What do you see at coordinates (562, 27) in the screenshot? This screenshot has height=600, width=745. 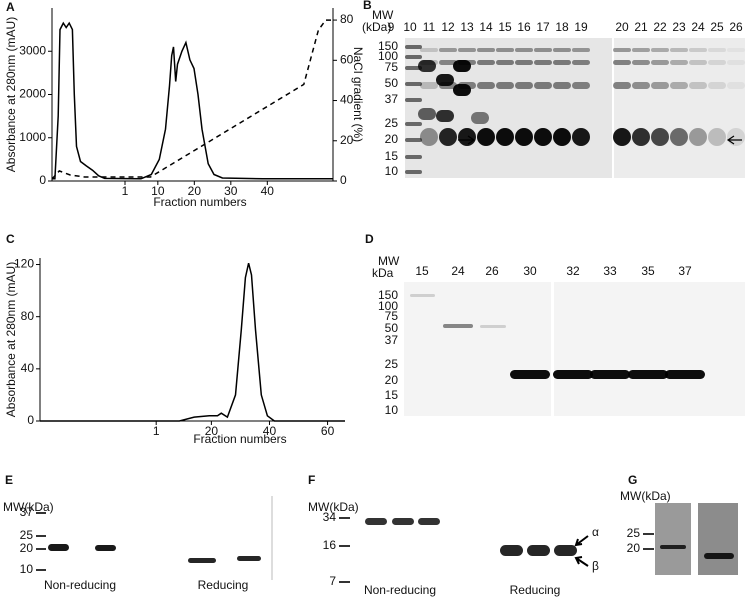 I see `lane-label: 18` at bounding box center [562, 27].